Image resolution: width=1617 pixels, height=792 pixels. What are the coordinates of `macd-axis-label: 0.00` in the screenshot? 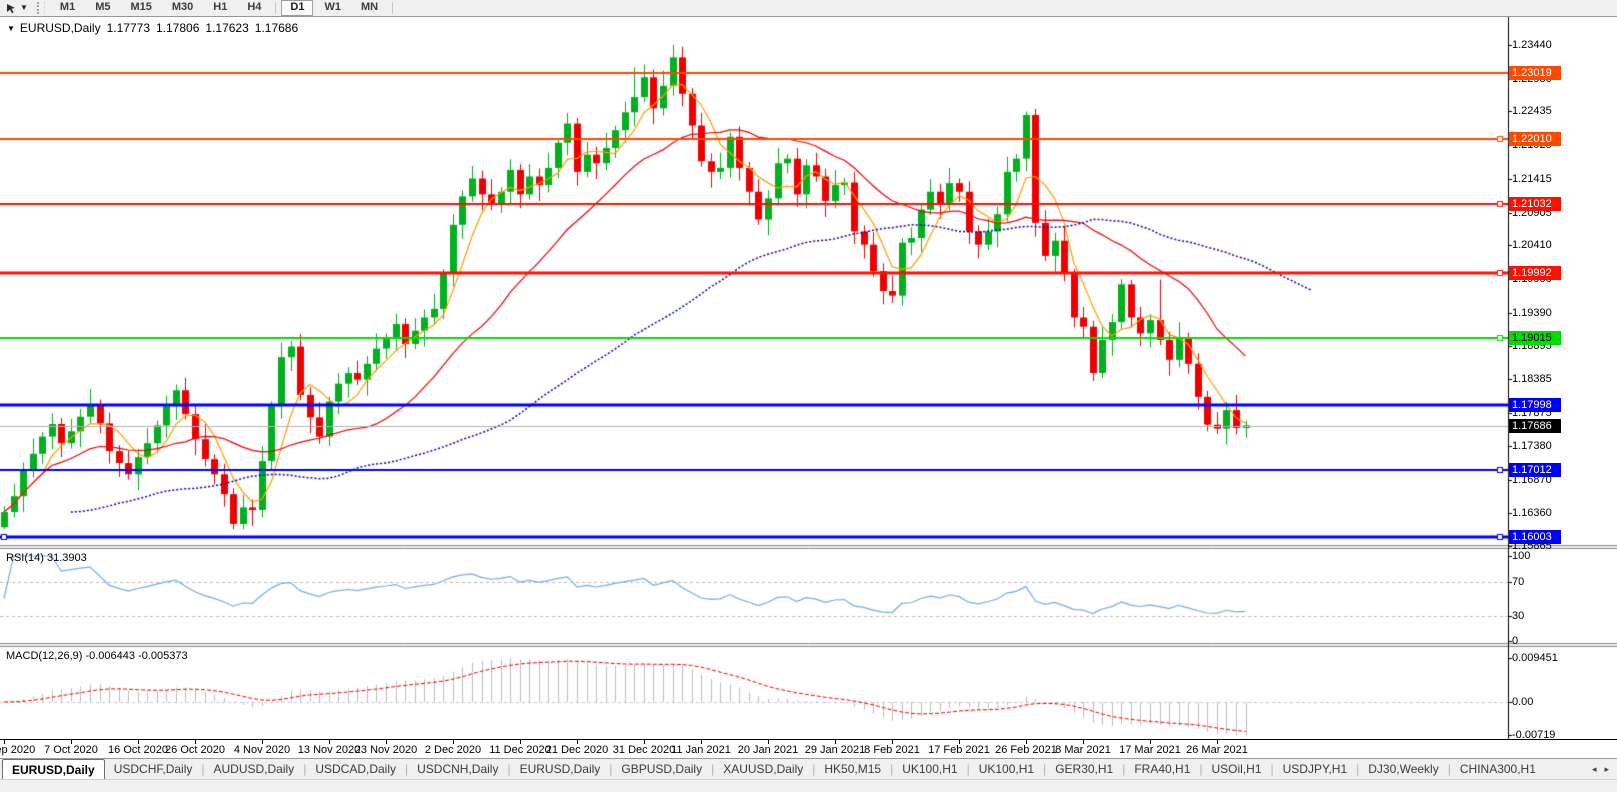 It's located at (1523, 702).